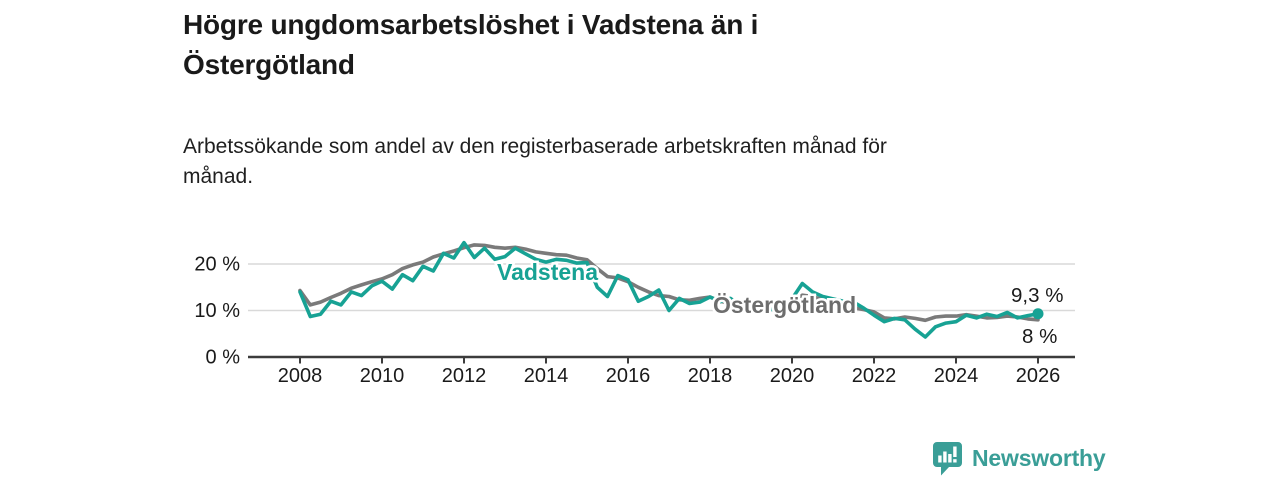 Image resolution: width=1280 pixels, height=480 pixels. Describe the element at coordinates (1037, 295) in the screenshot. I see `end-value-label: 9,3 %` at that location.